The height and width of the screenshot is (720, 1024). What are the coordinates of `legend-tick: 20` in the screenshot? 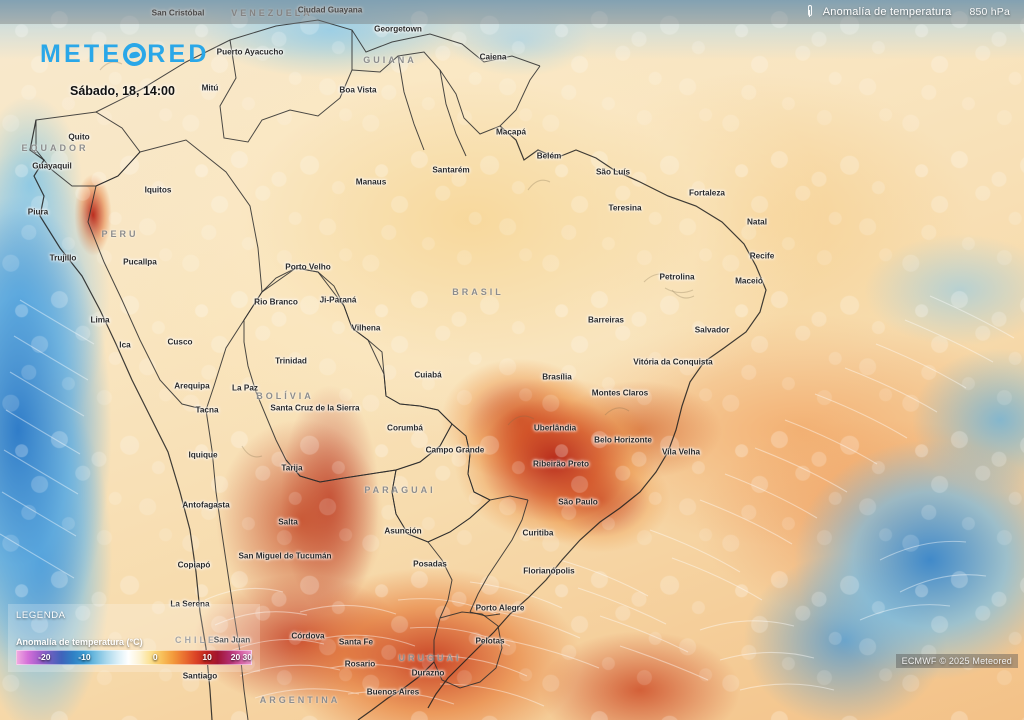 It's located at (235, 657).